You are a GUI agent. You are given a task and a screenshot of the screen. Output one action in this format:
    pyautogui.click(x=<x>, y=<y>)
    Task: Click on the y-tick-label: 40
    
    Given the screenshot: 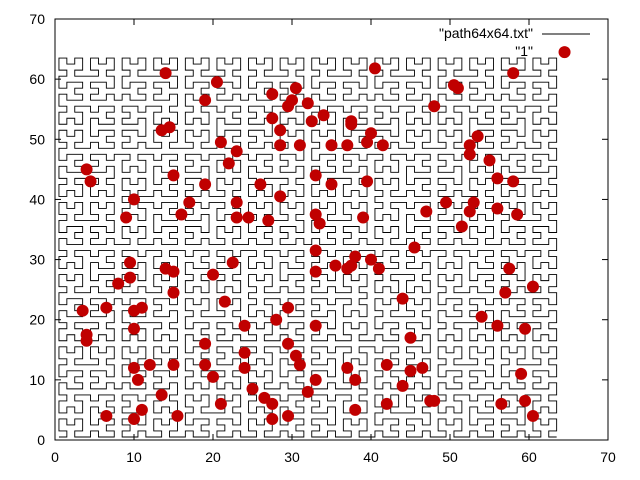 What is the action you would take?
    pyautogui.click(x=37, y=199)
    